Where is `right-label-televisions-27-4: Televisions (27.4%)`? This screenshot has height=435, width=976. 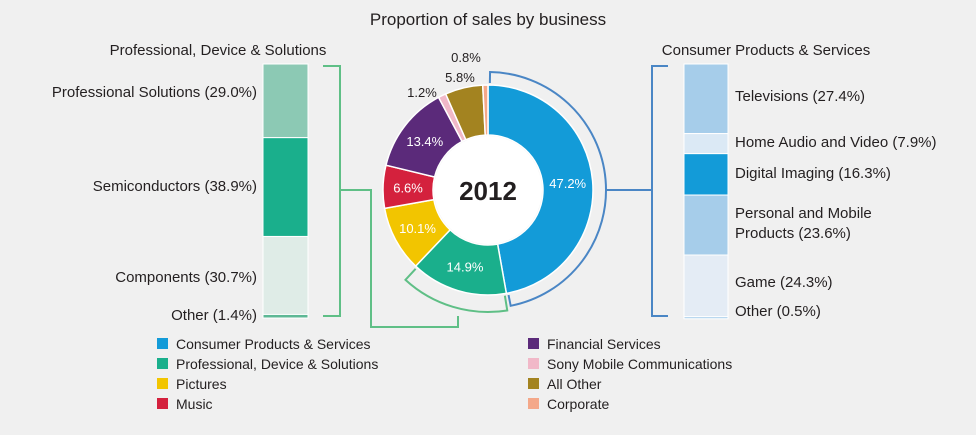 right-label-televisions-27-4: Televisions (27.4%) is located at coordinates (800, 96).